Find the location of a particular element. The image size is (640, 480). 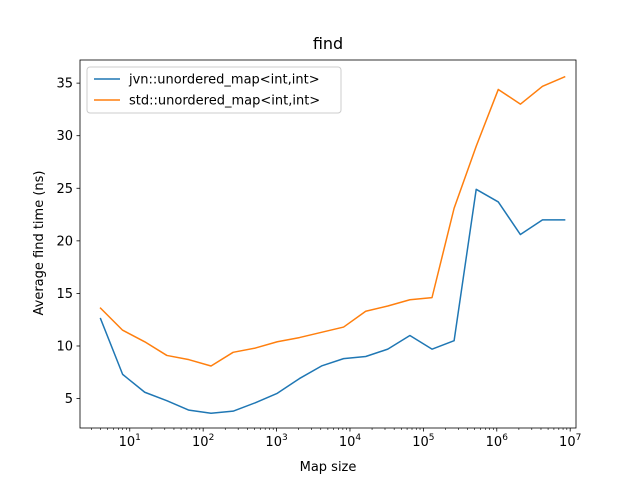

legend-box is located at coordinates (214, 90).